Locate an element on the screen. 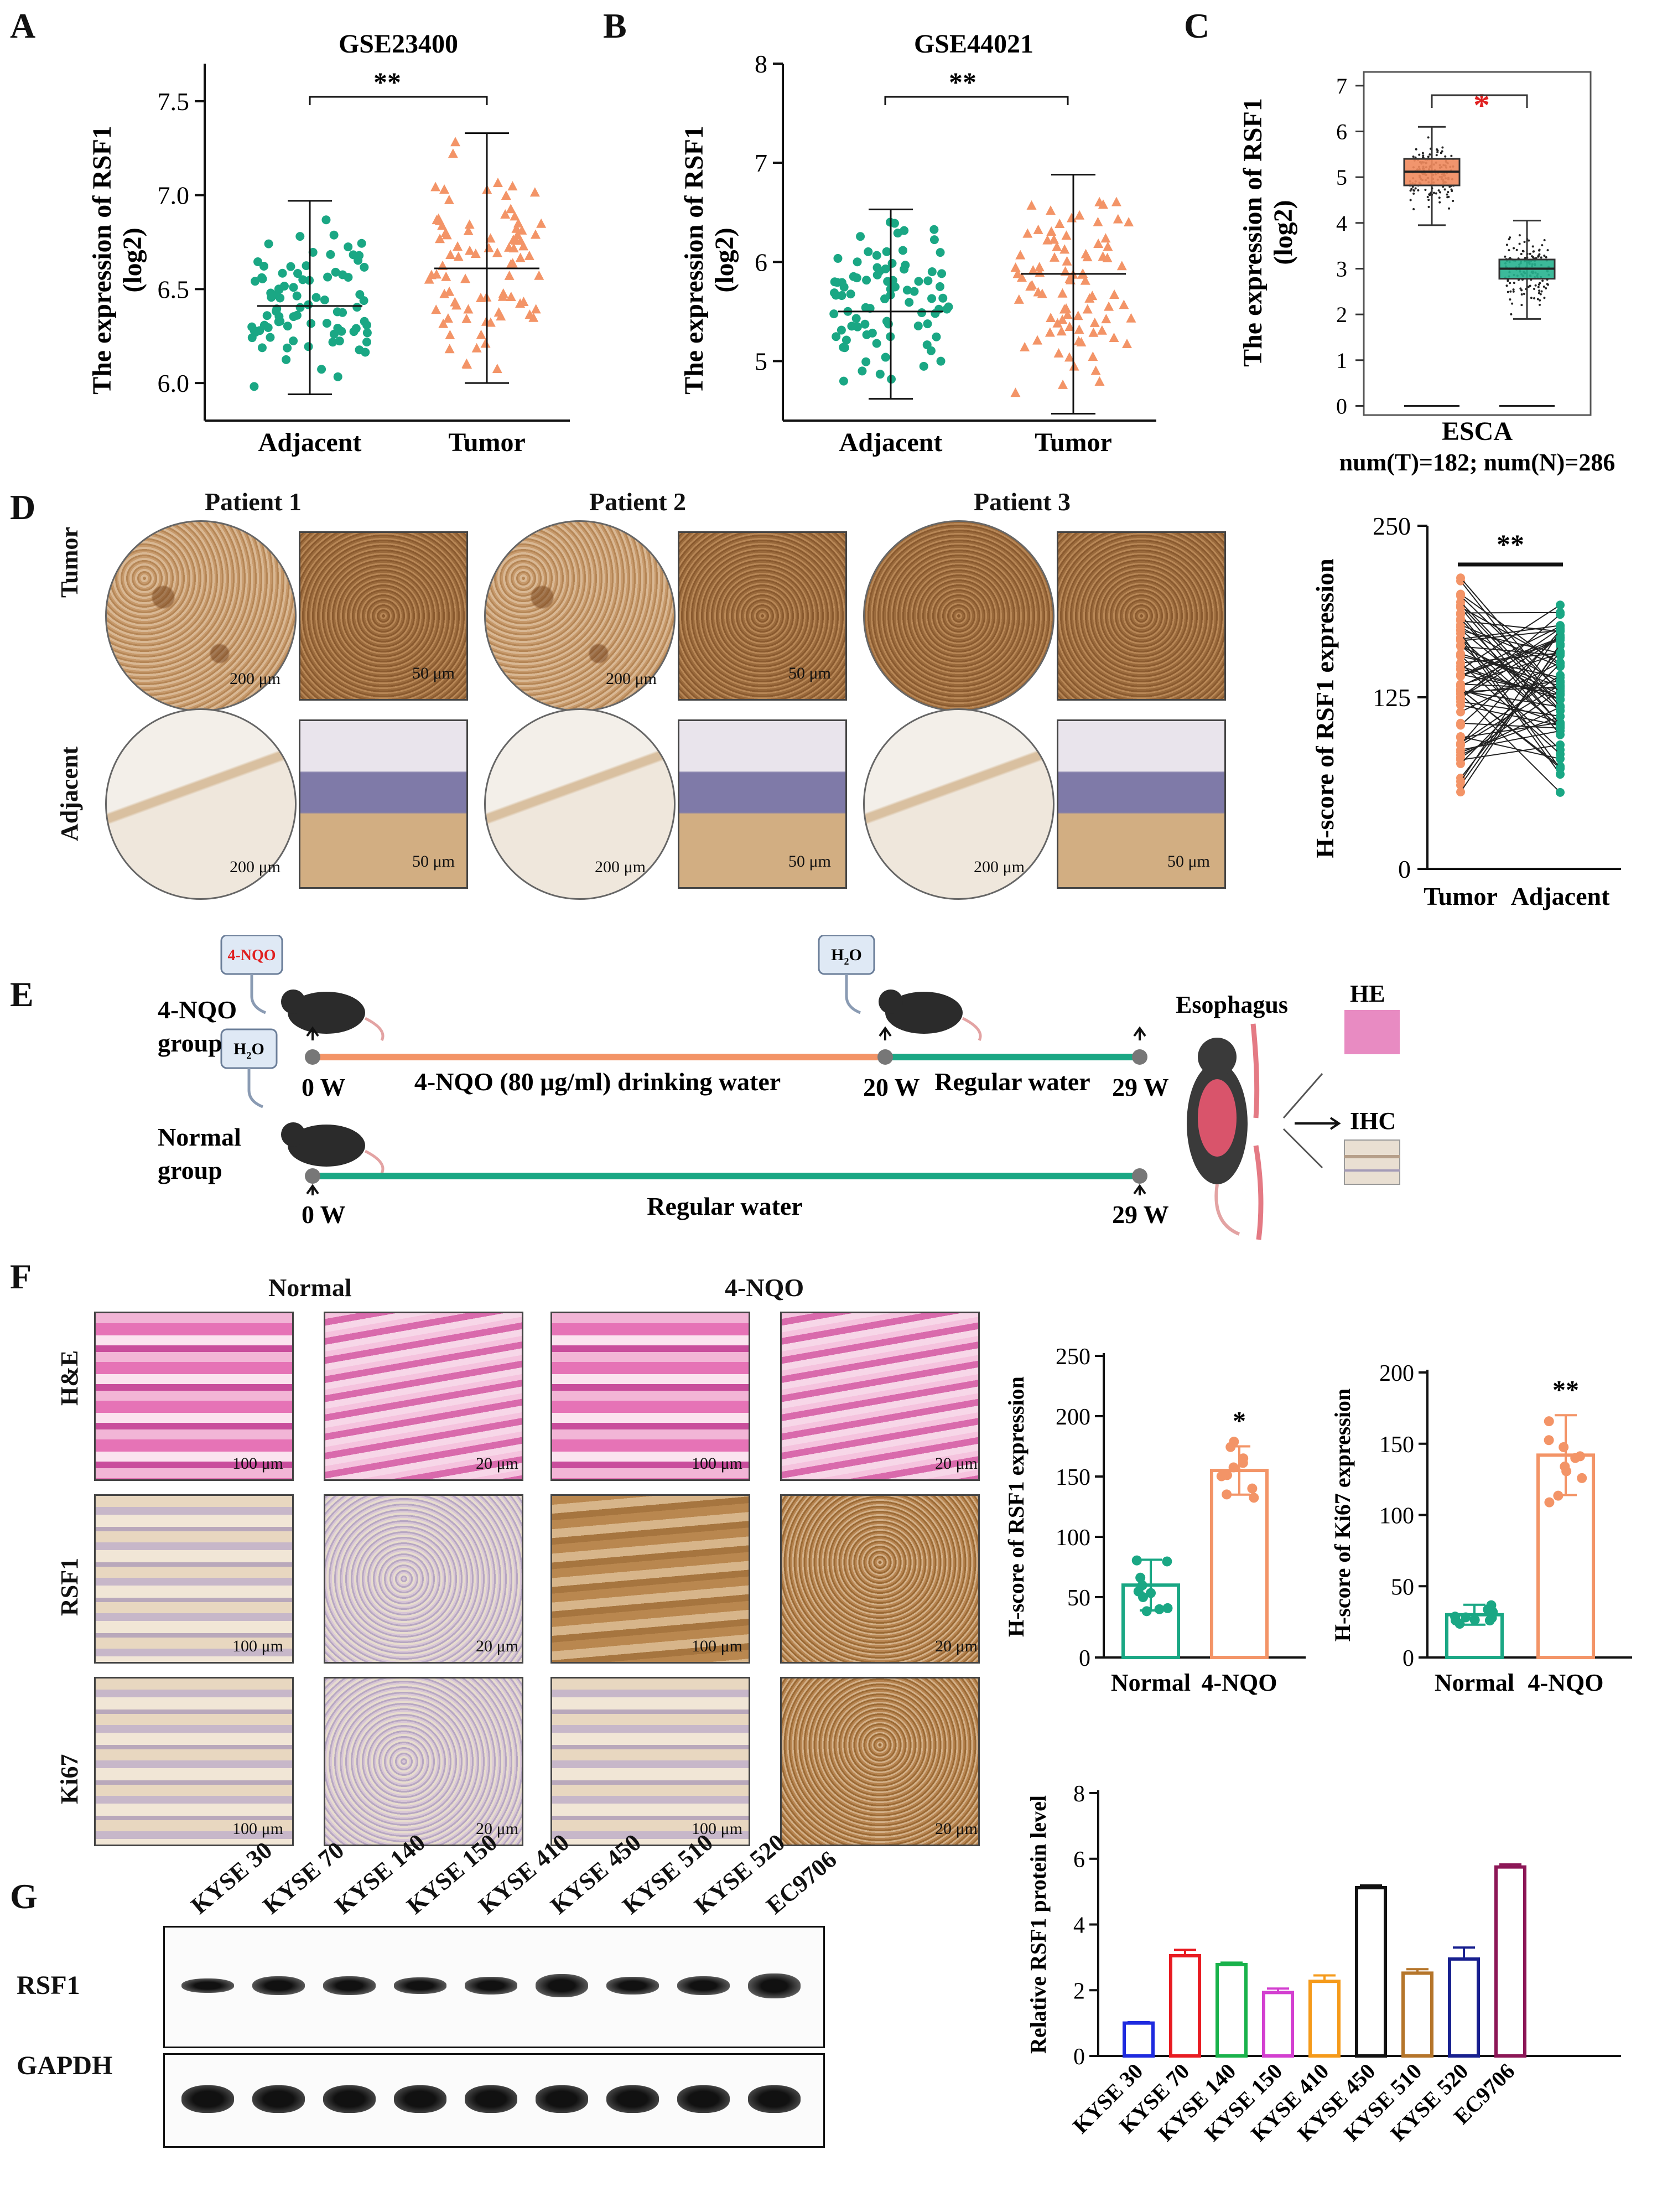 This screenshot has width=1657, height=2212. gapdh-band is located at coordinates (349, 2099).